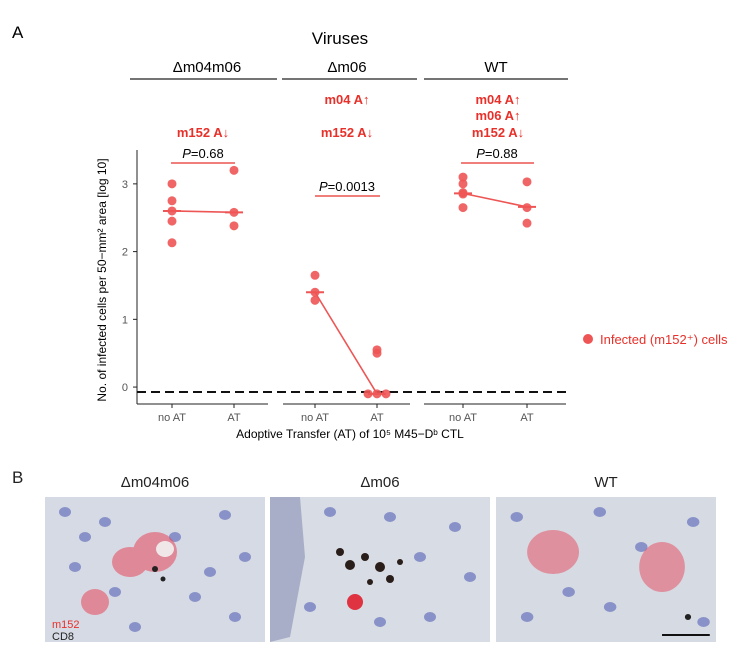 This screenshot has width=734, height=657. I want to click on legend-label: Infected (m152⁺) cells, so click(664, 339).